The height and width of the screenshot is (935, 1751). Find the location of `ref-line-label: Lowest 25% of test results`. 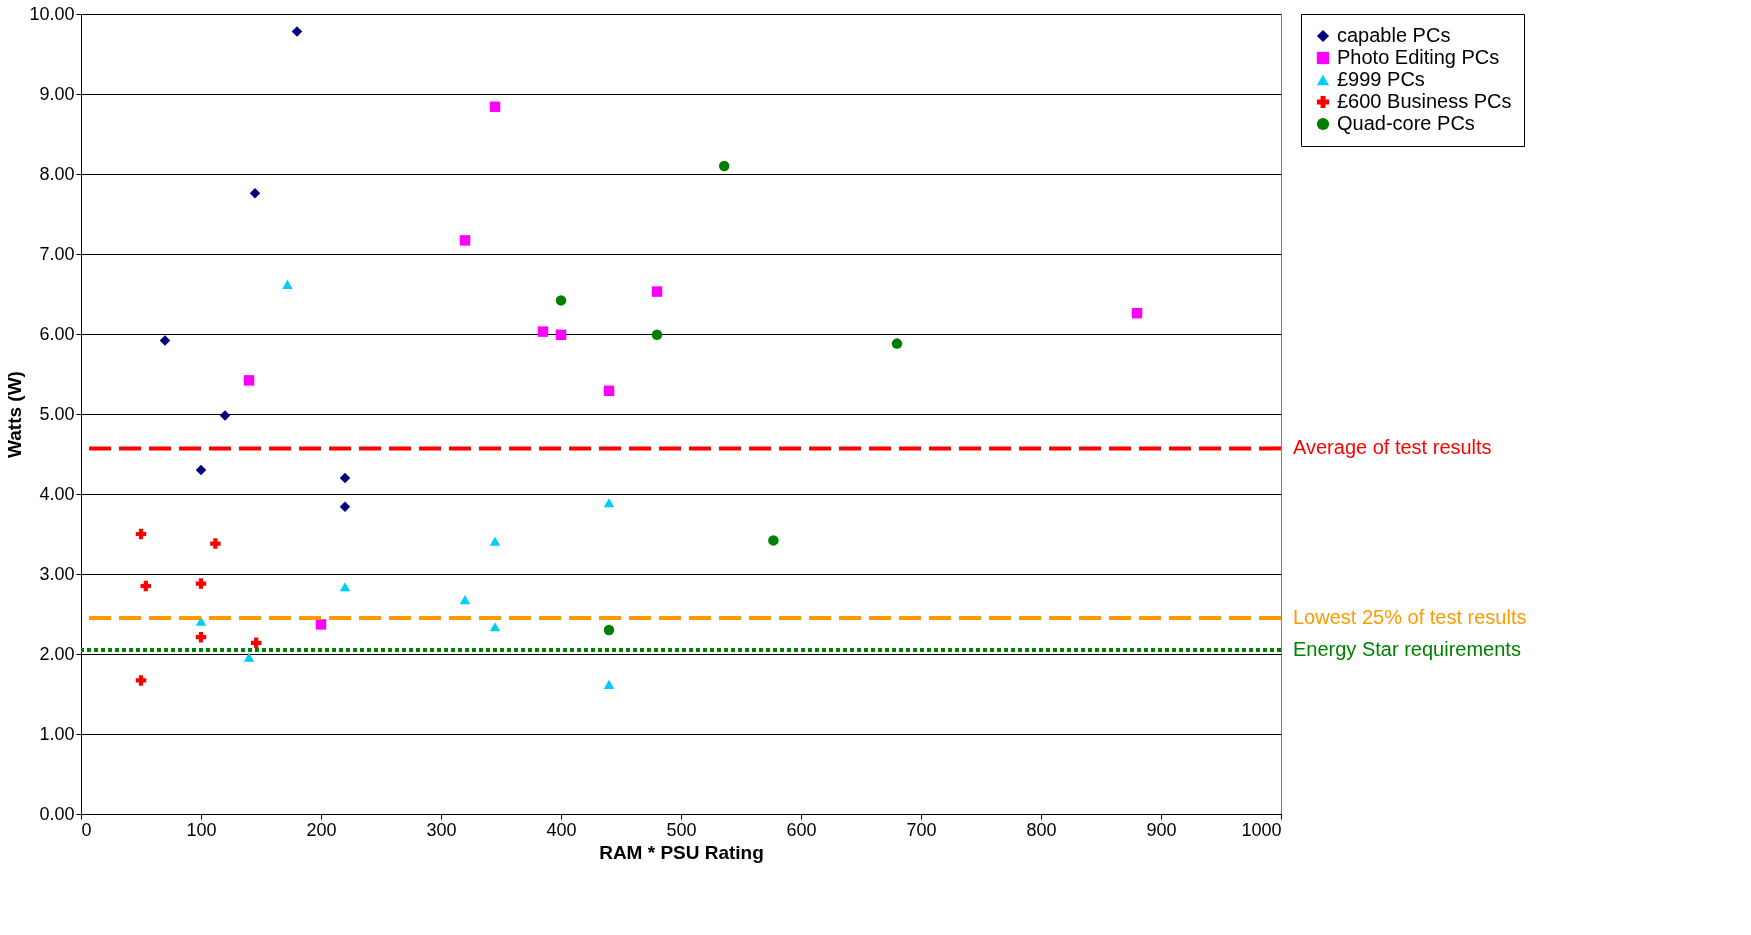

ref-line-label: Lowest 25% of test results is located at coordinates (1410, 617).